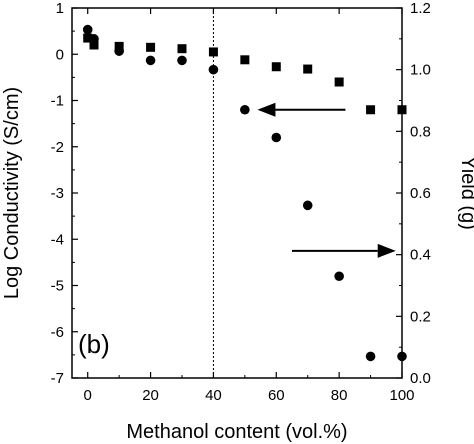 This screenshot has height=444, width=474. What do you see at coordinates (57, 239) in the screenshot?
I see `y-left-tick-label: -4` at bounding box center [57, 239].